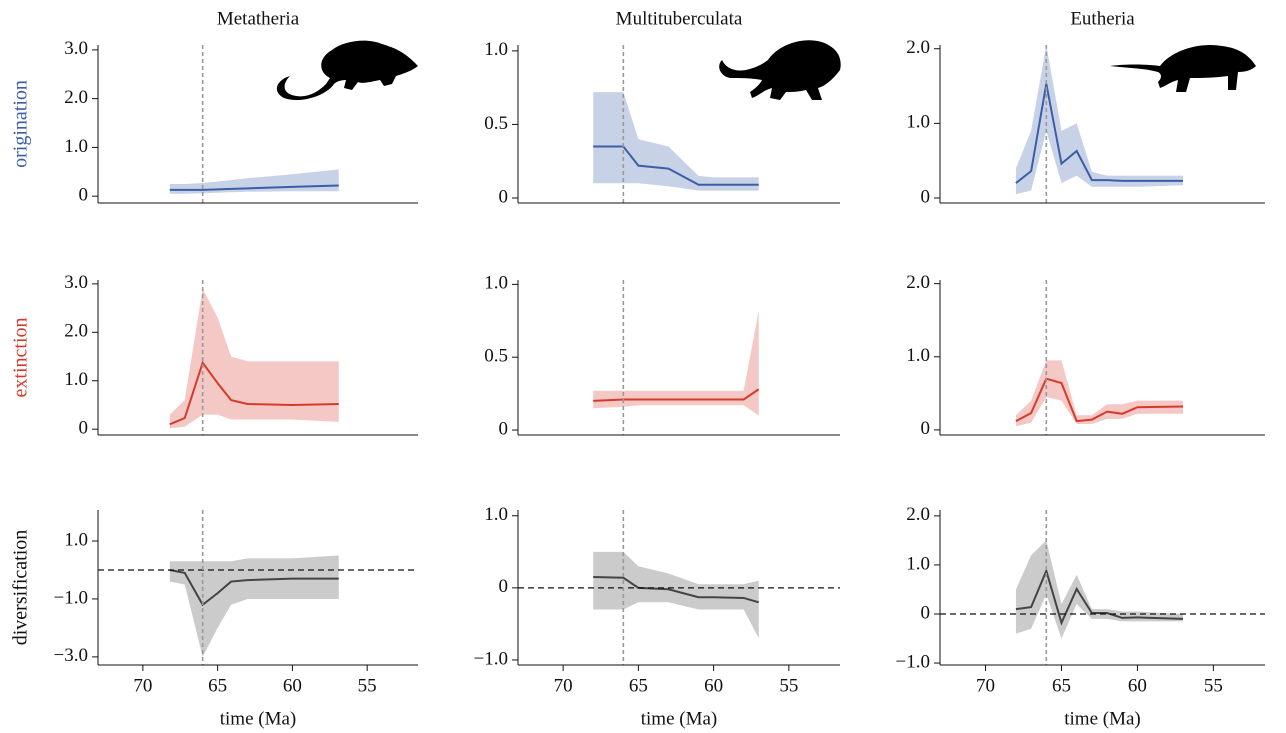 The height and width of the screenshot is (733, 1286). What do you see at coordinates (679, 18) in the screenshot?
I see `panel-title: Multituberculata` at bounding box center [679, 18].